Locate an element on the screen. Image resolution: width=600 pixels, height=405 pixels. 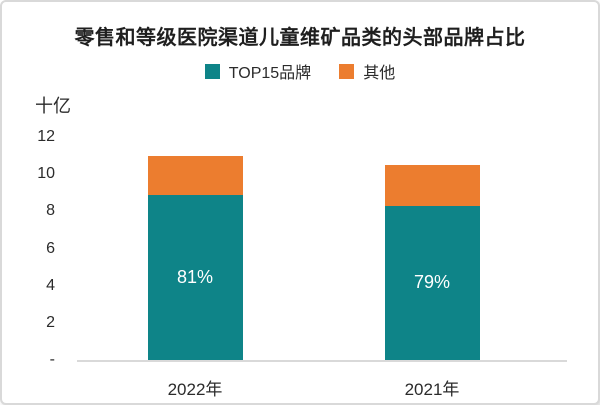
bar-value-label: 81% is located at coordinates (195, 276).